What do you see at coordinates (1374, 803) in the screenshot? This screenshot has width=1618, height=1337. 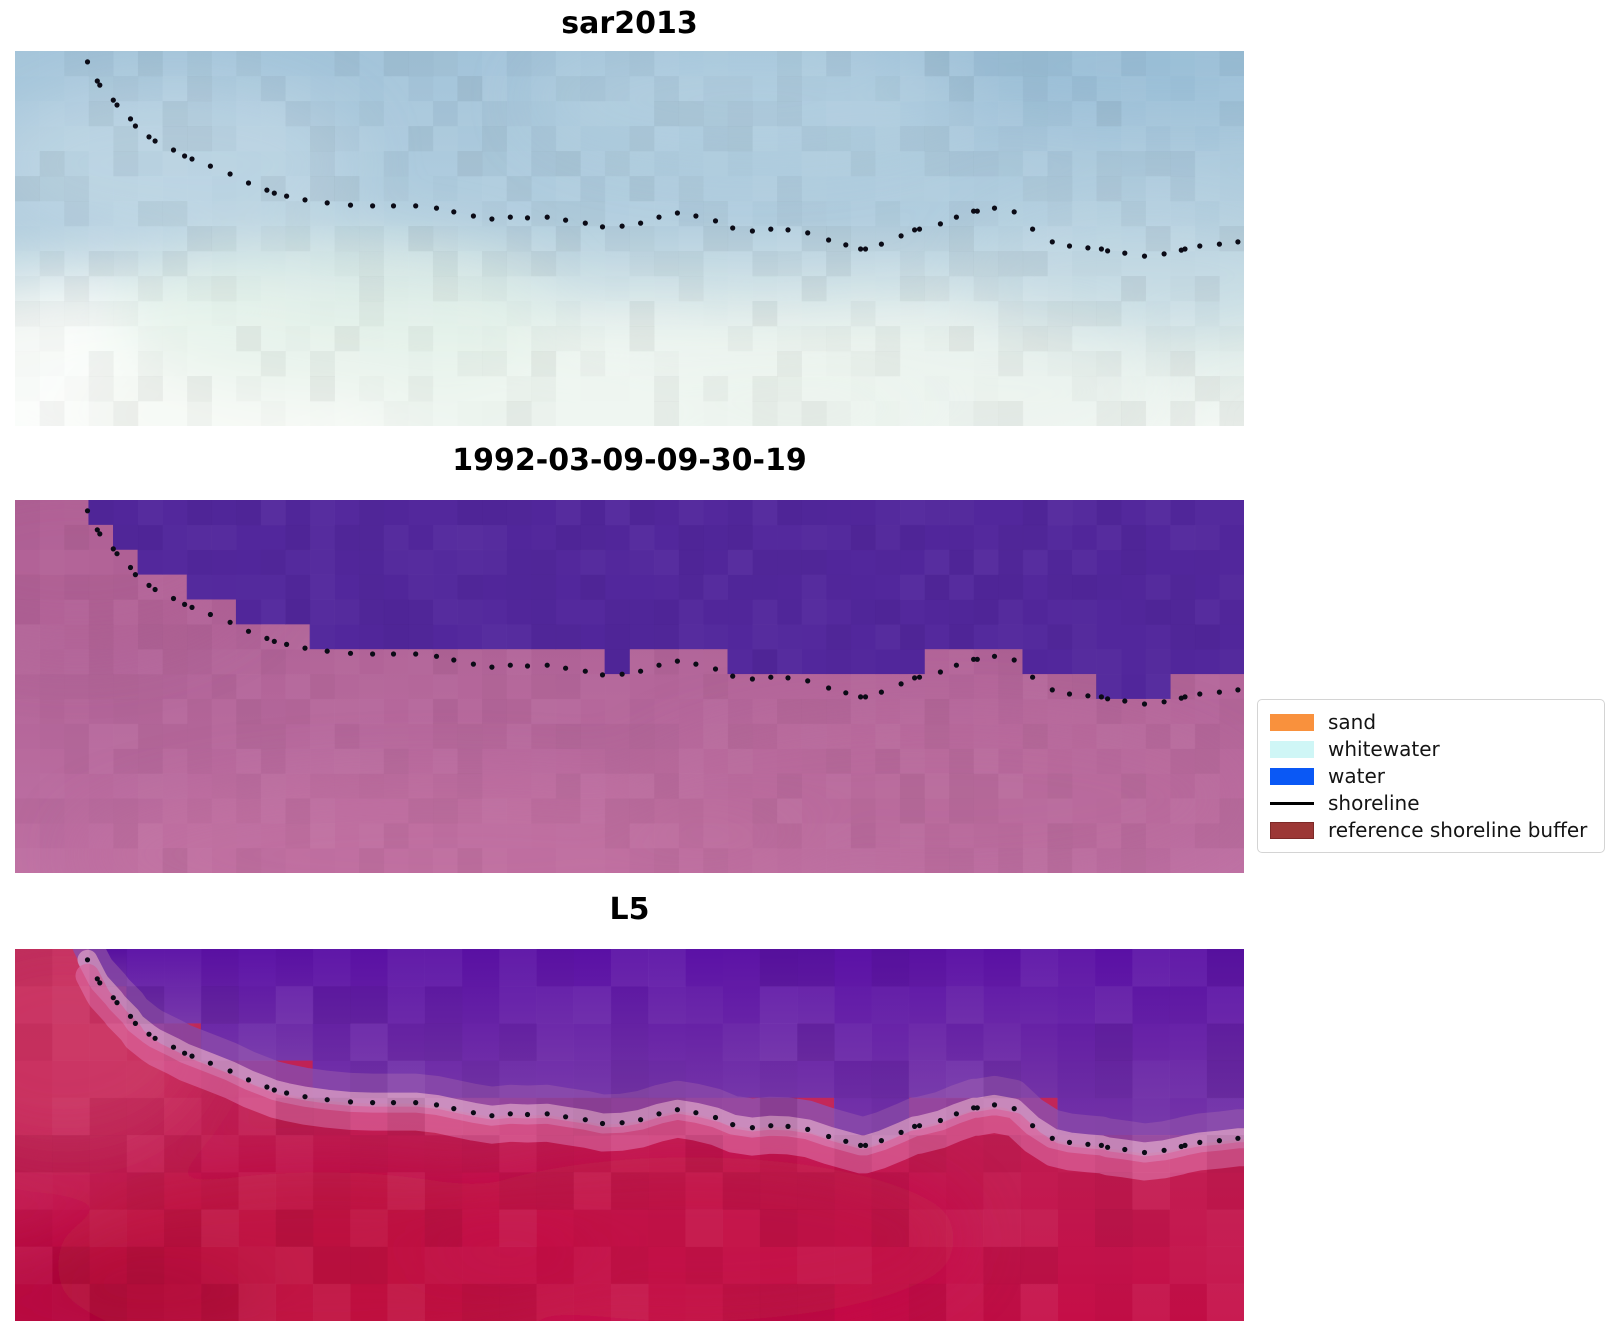 I see `legend-label-shoreline: shoreline` at bounding box center [1374, 803].